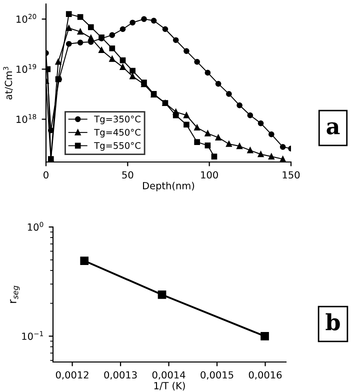  What do you see at coordinates (168, 187) in the screenshot?
I see `x-axis-title: Depth(nm)` at bounding box center [168, 187].